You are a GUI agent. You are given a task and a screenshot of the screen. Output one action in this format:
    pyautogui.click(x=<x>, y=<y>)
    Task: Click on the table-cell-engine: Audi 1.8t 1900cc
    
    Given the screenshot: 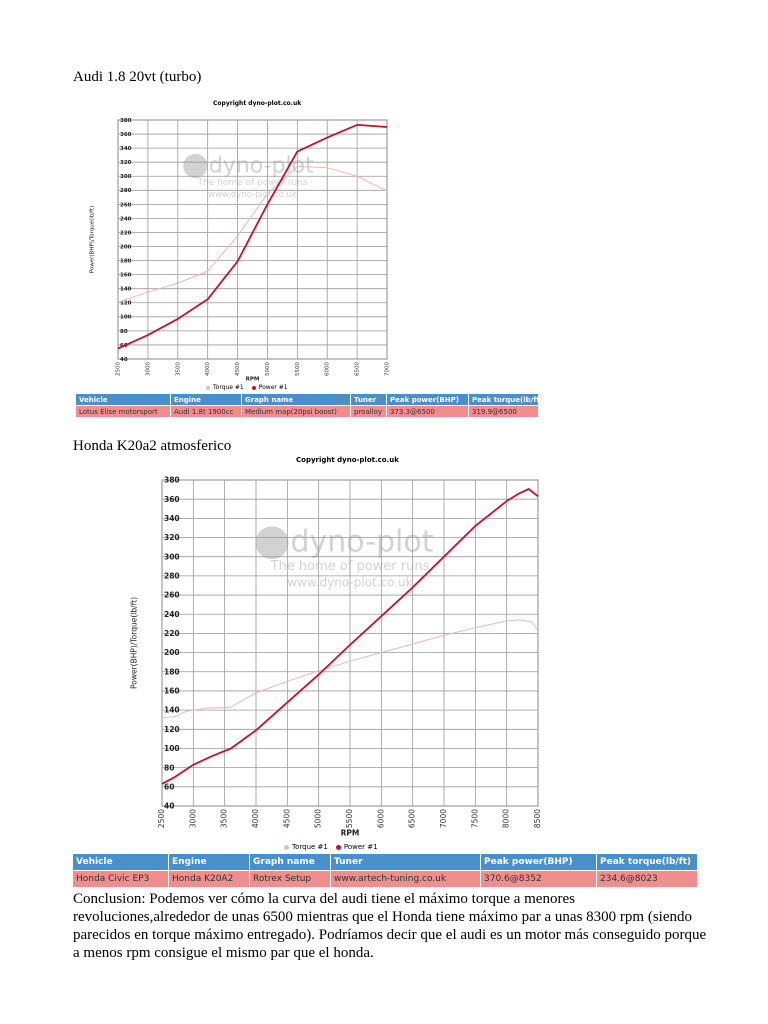 What is the action you would take?
    pyautogui.click(x=206, y=411)
    